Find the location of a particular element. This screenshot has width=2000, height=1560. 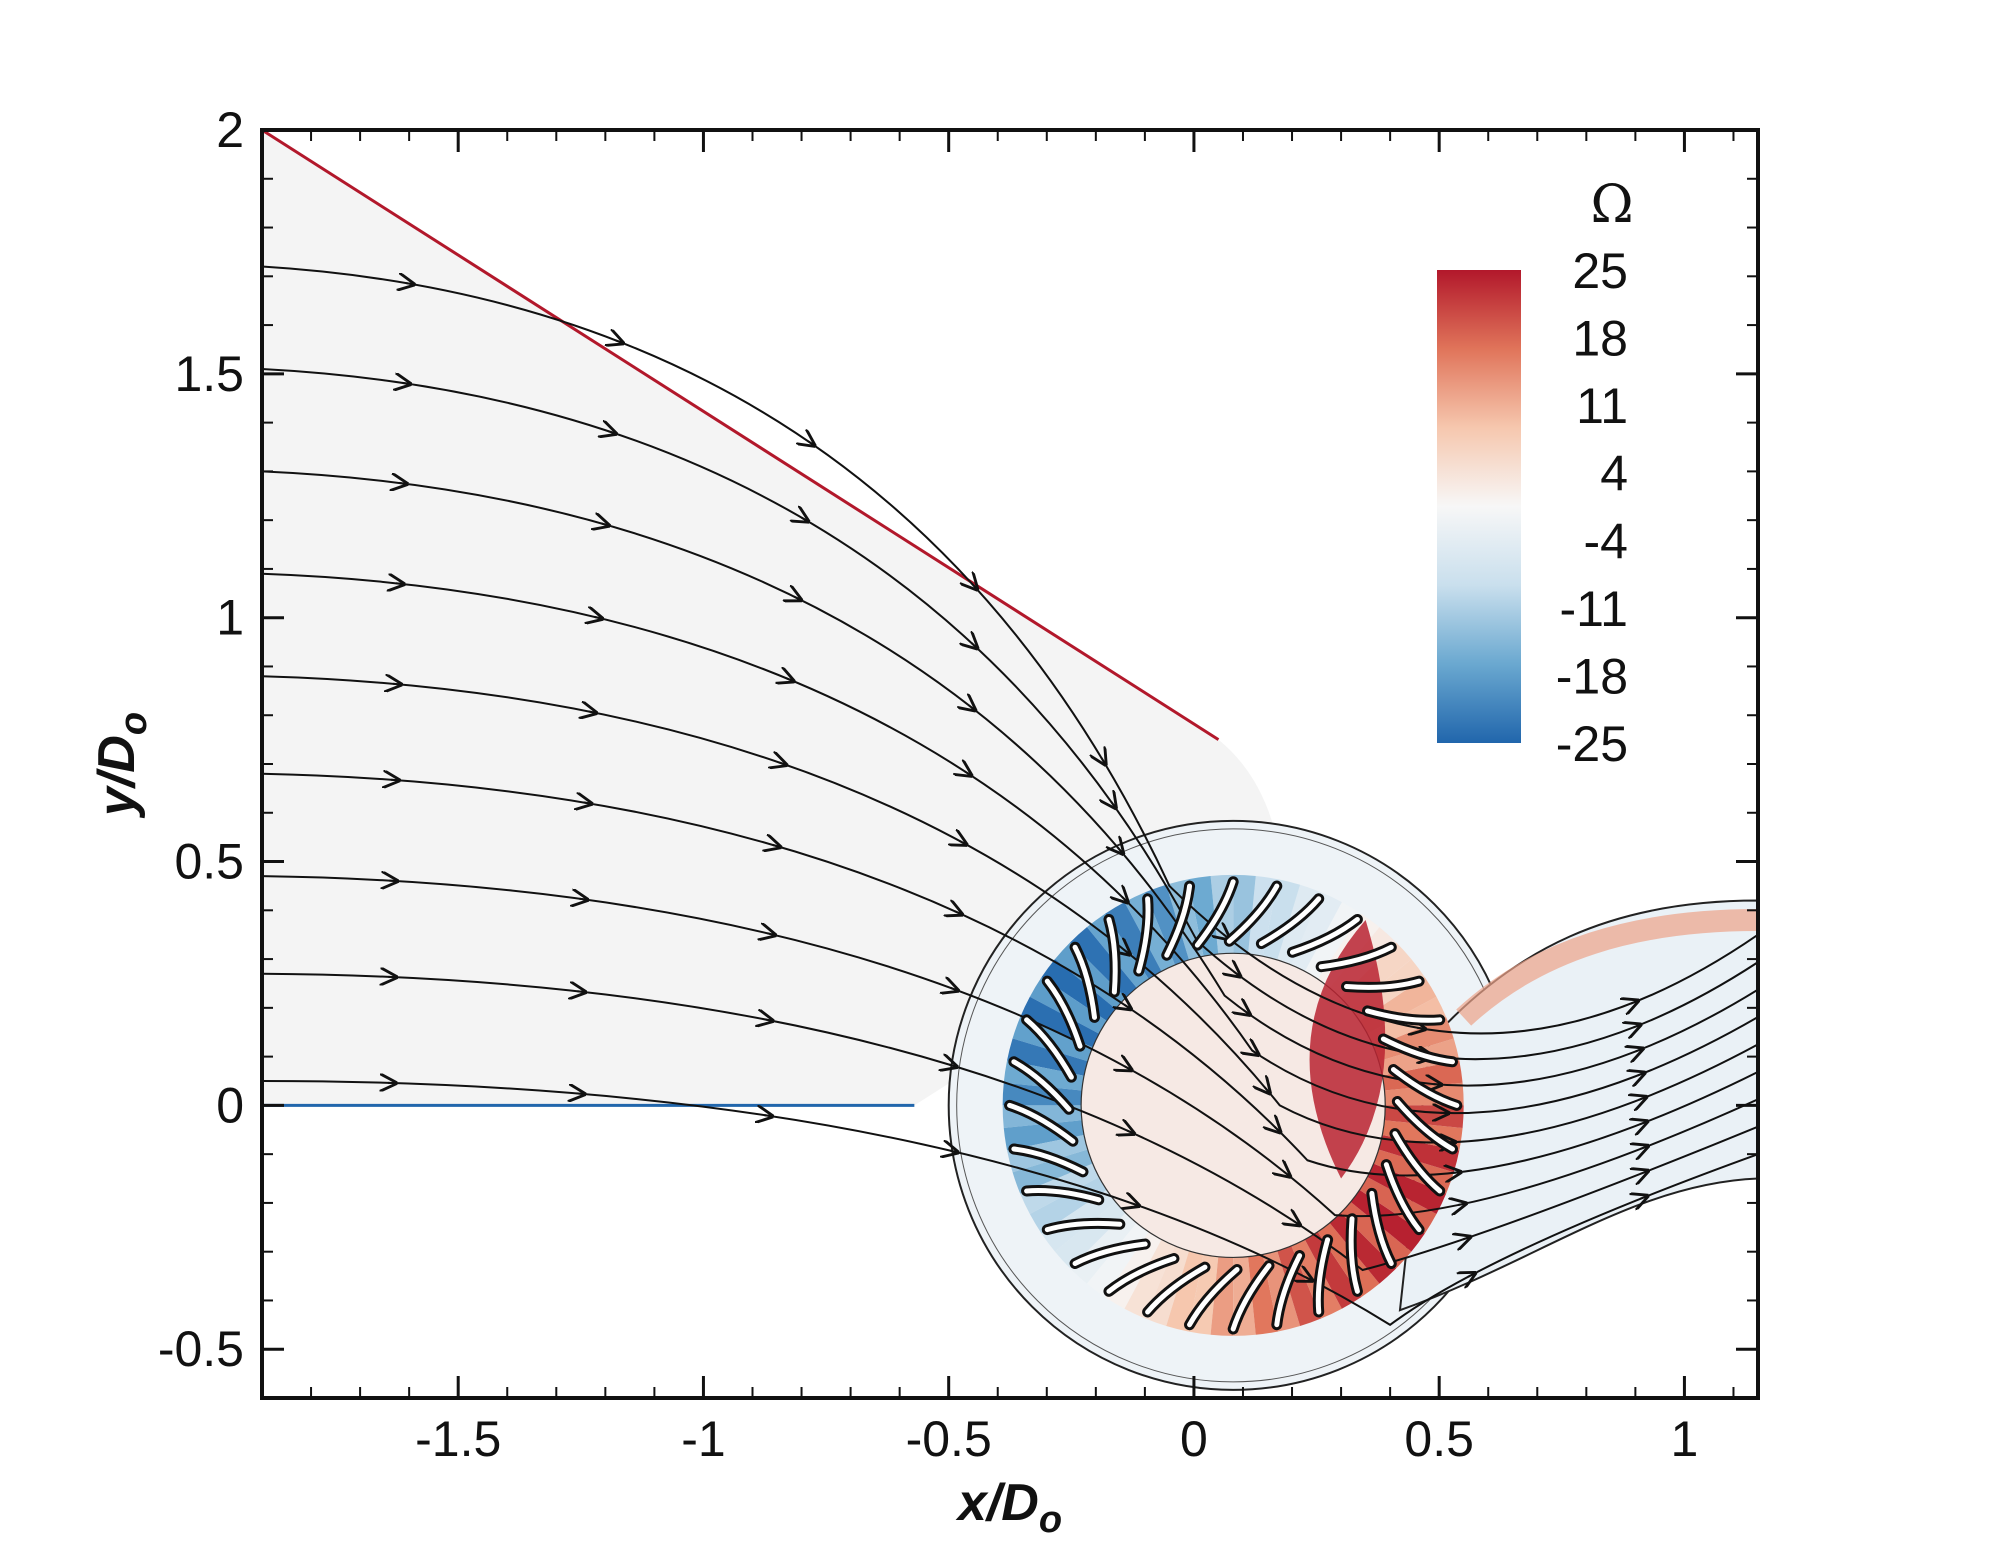

x-tick-label: 1 is located at coordinates (1685, 1439).